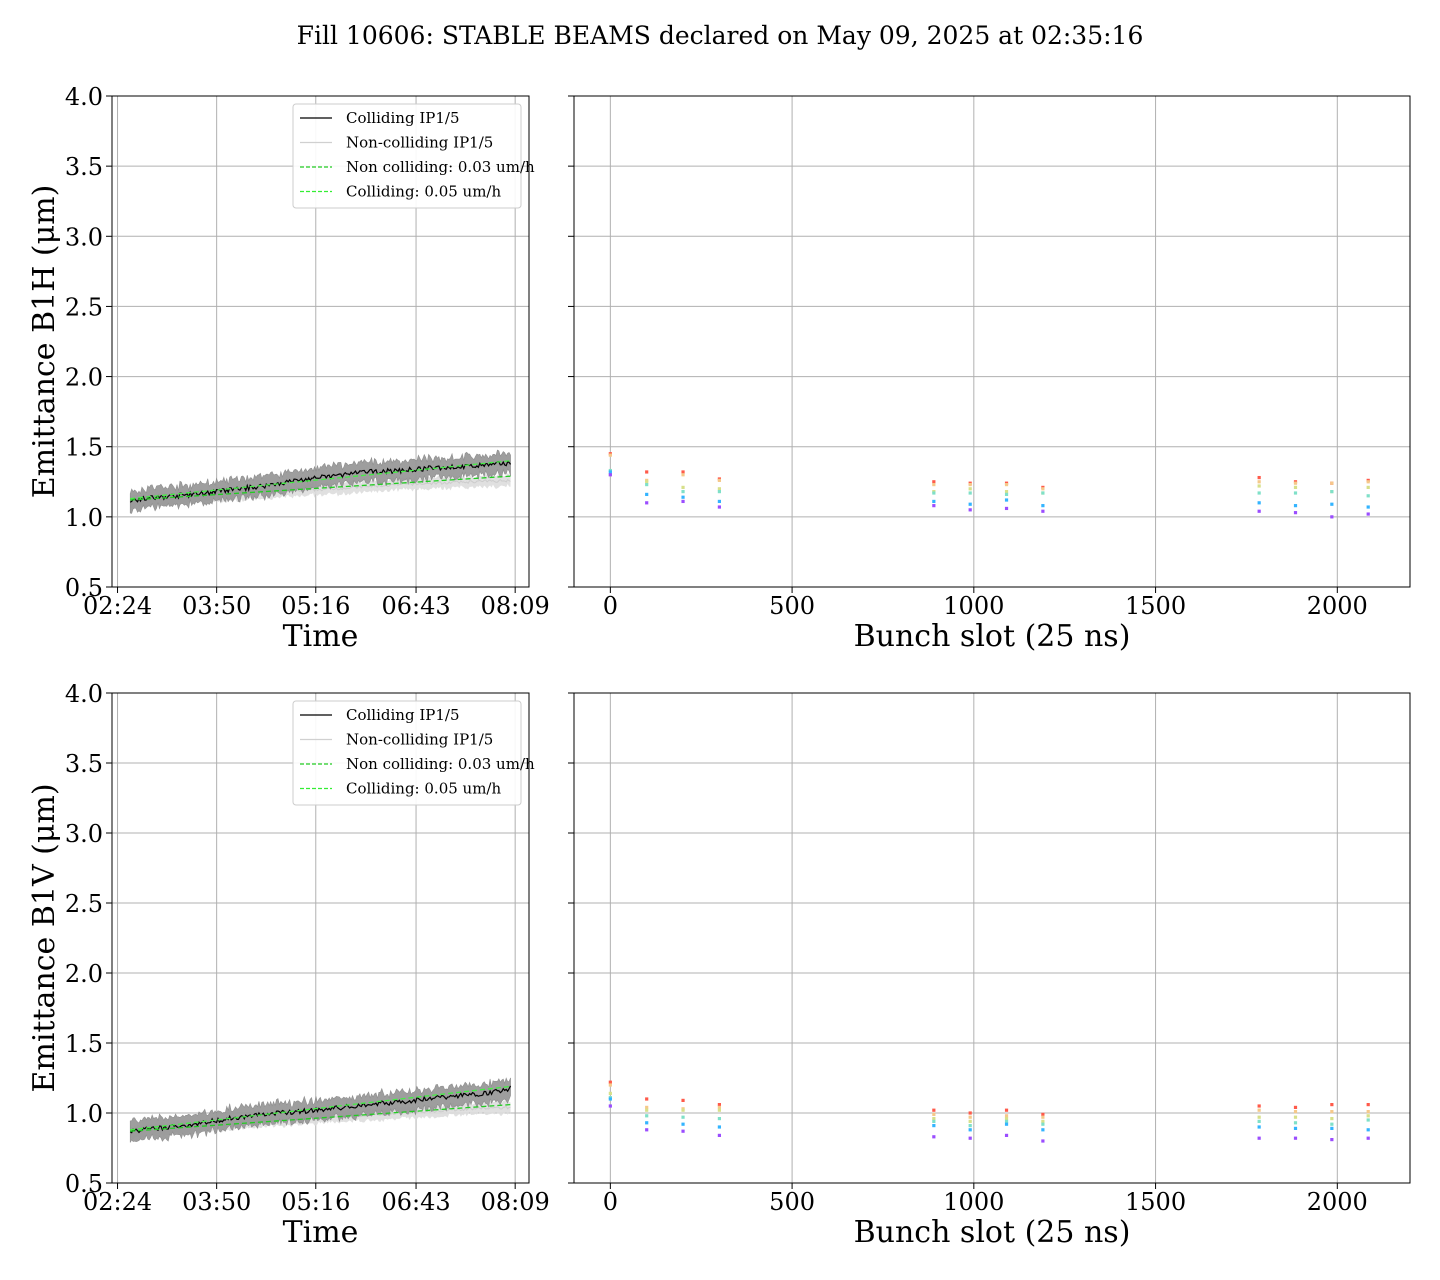 This screenshot has height=1280, width=1440. What do you see at coordinates (403, 715) in the screenshot?
I see `legend-label: Colliding IP1/5` at bounding box center [403, 715].